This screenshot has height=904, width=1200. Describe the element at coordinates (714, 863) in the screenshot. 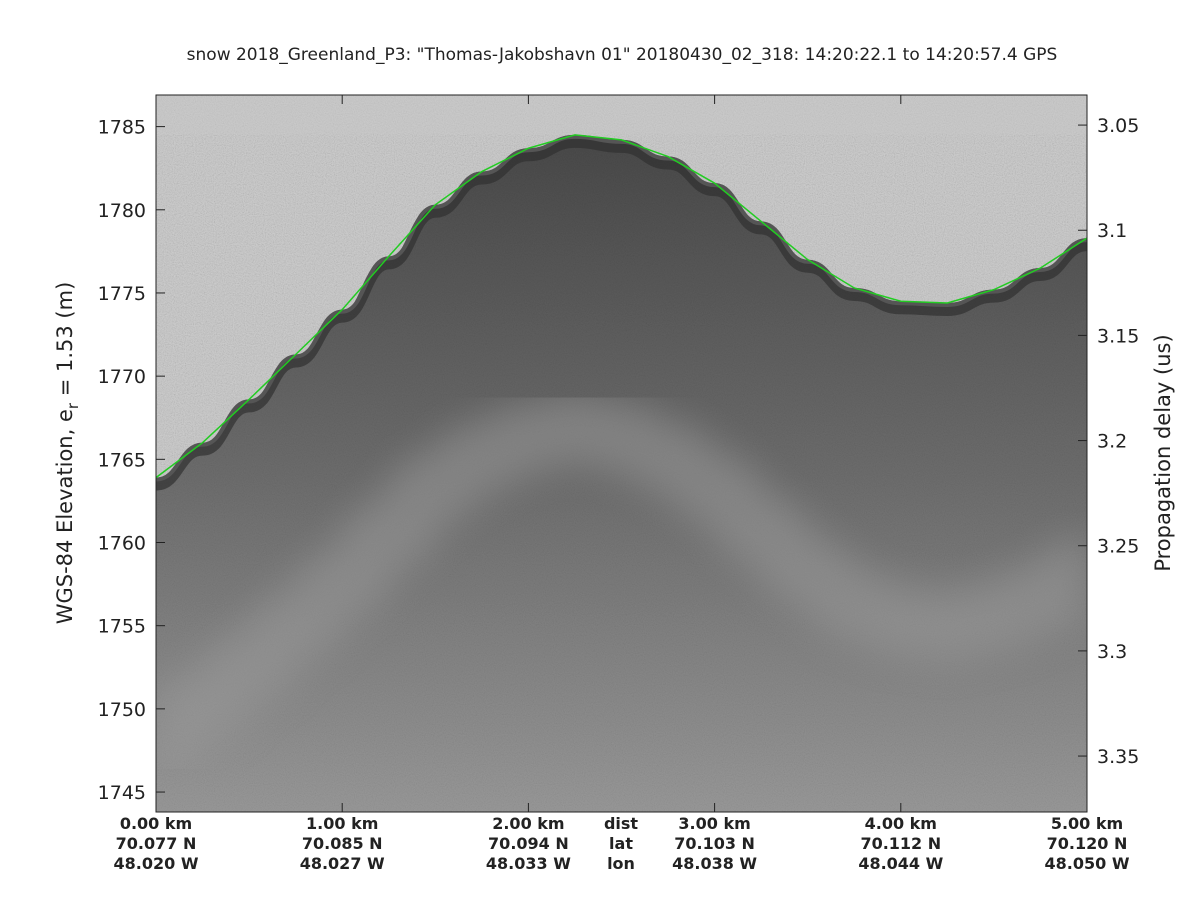

I see `lon-label: 48.038 W` at that location.